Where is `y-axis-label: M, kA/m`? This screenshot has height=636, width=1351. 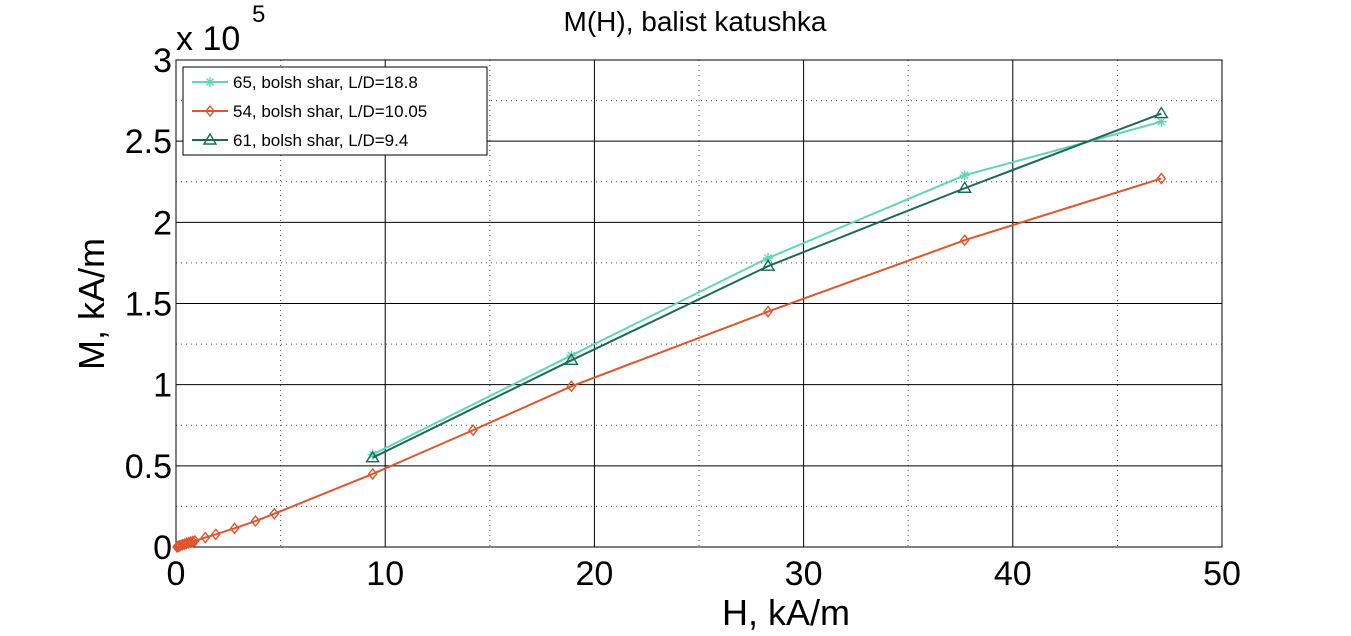
y-axis-label: M, kA/m is located at coordinates (91, 304).